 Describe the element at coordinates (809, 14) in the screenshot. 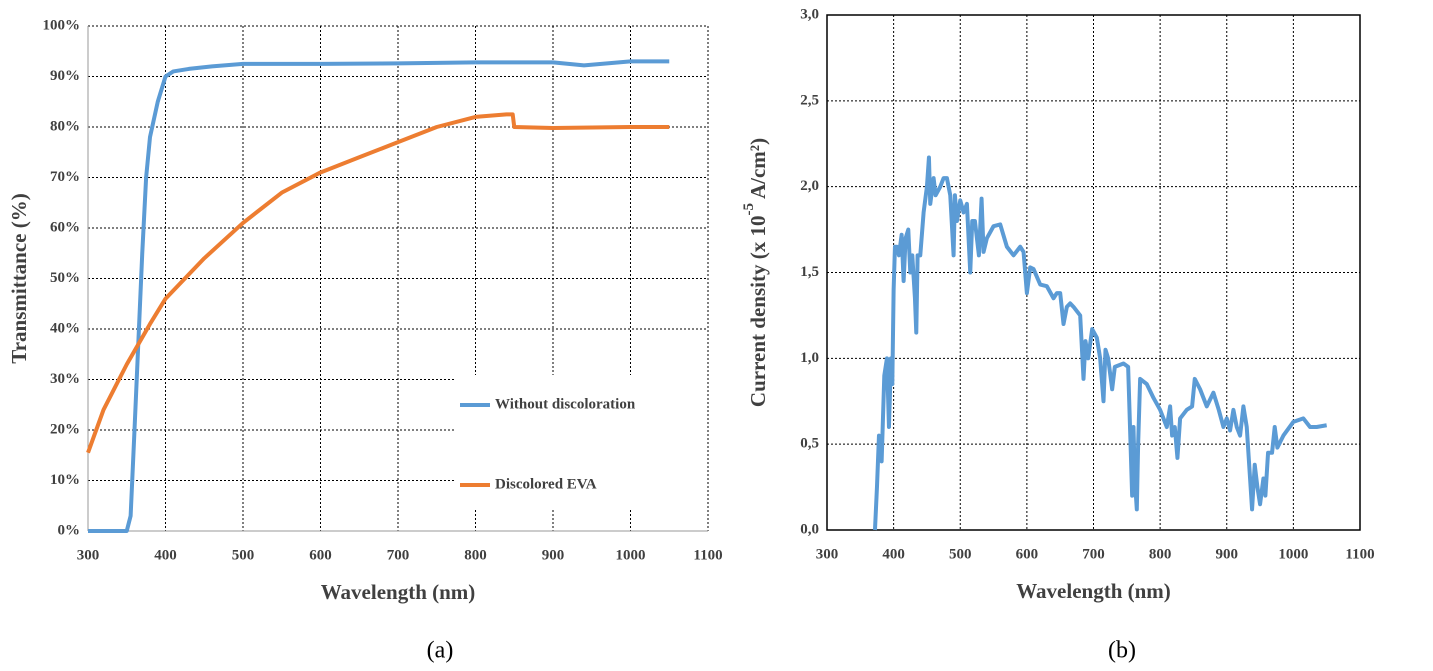

I see `y-tick-label: 3,0` at that location.